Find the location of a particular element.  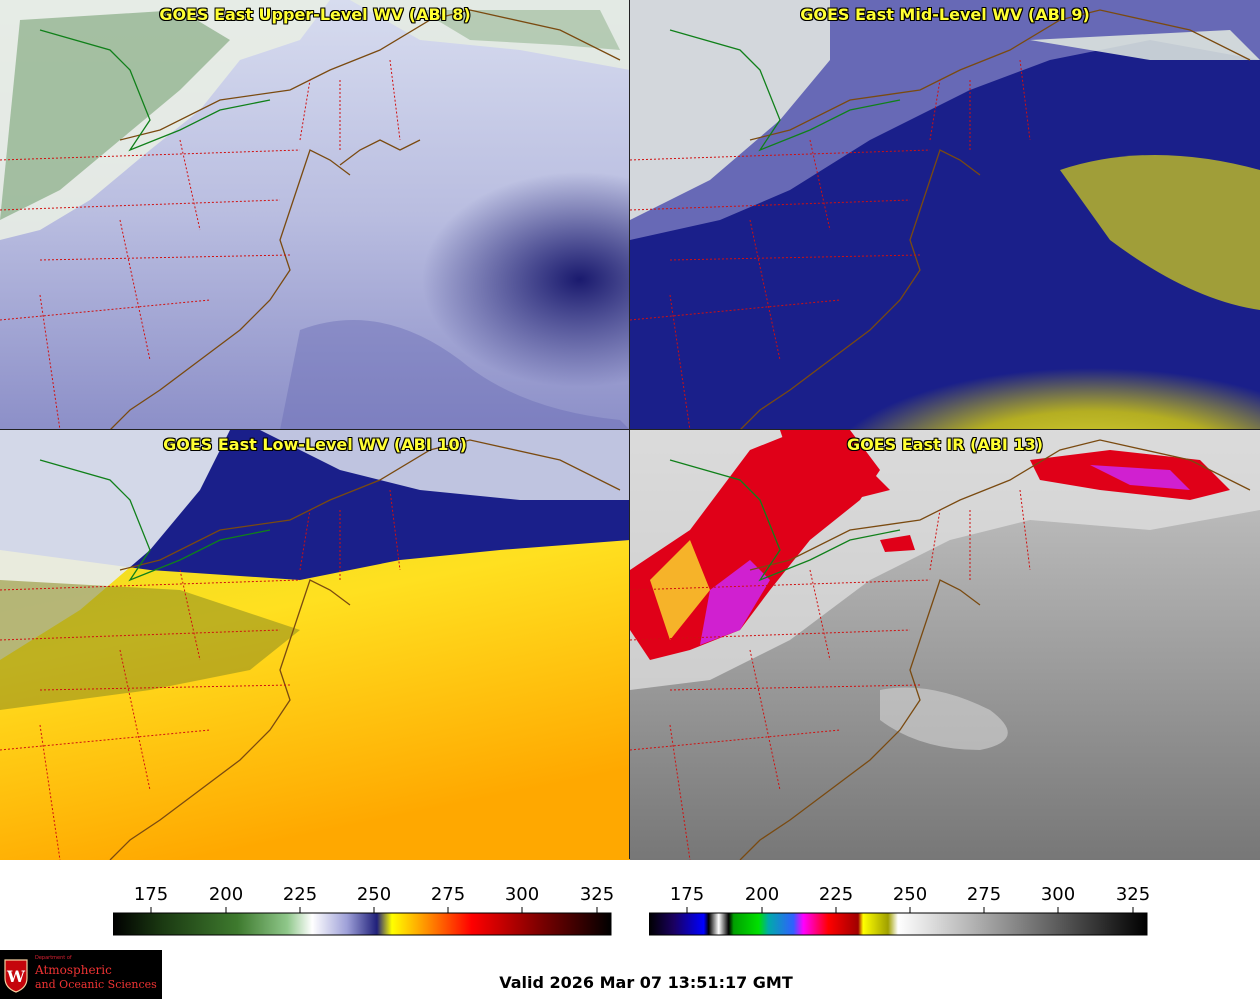

colorbar-ir: 175 200 225 250 275 300 325 is located at coordinates (899, 908).